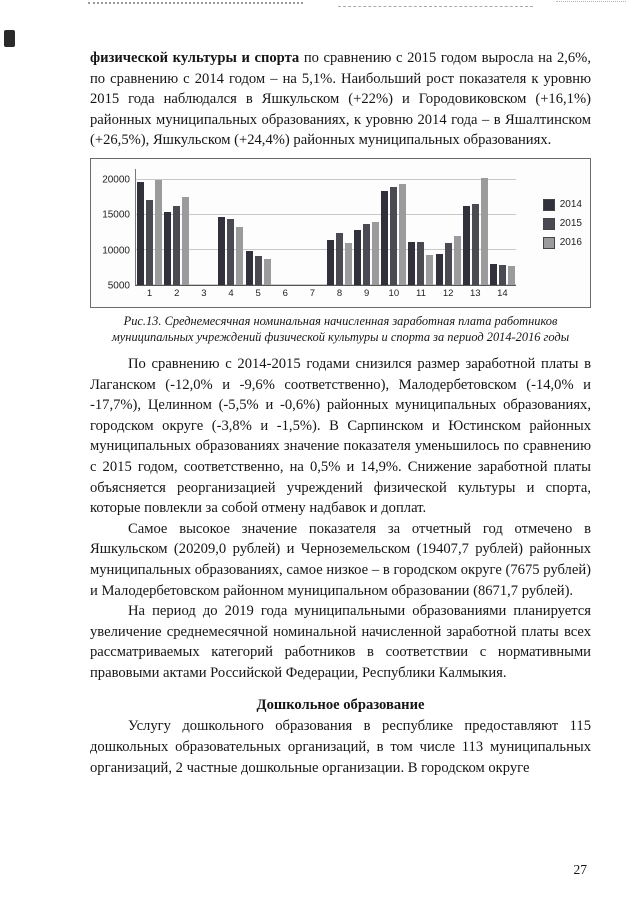  What do you see at coordinates (149, 293) in the screenshot?
I see `chart-x-tick: 1` at bounding box center [149, 293].